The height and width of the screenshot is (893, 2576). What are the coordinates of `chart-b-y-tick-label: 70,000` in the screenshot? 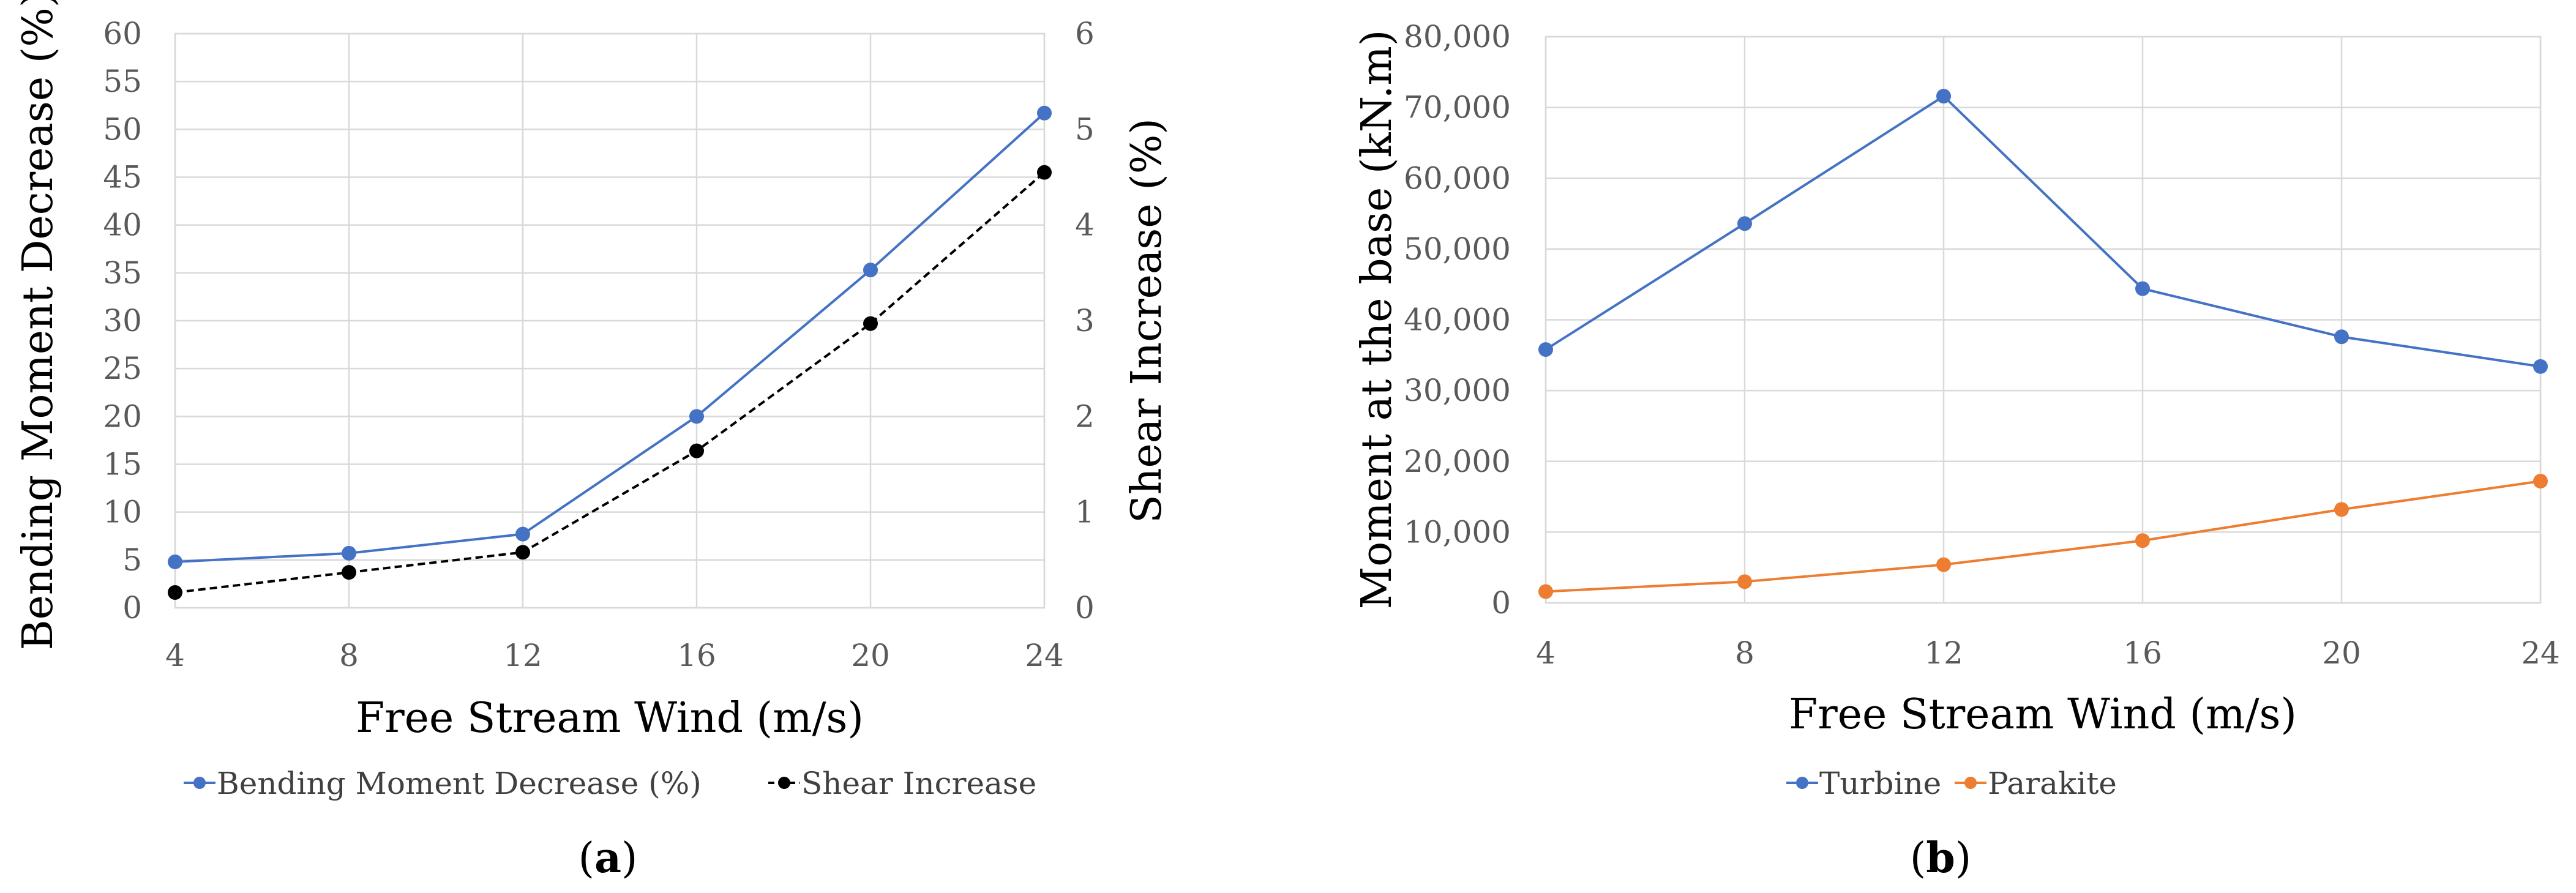 It's located at (1458, 108).